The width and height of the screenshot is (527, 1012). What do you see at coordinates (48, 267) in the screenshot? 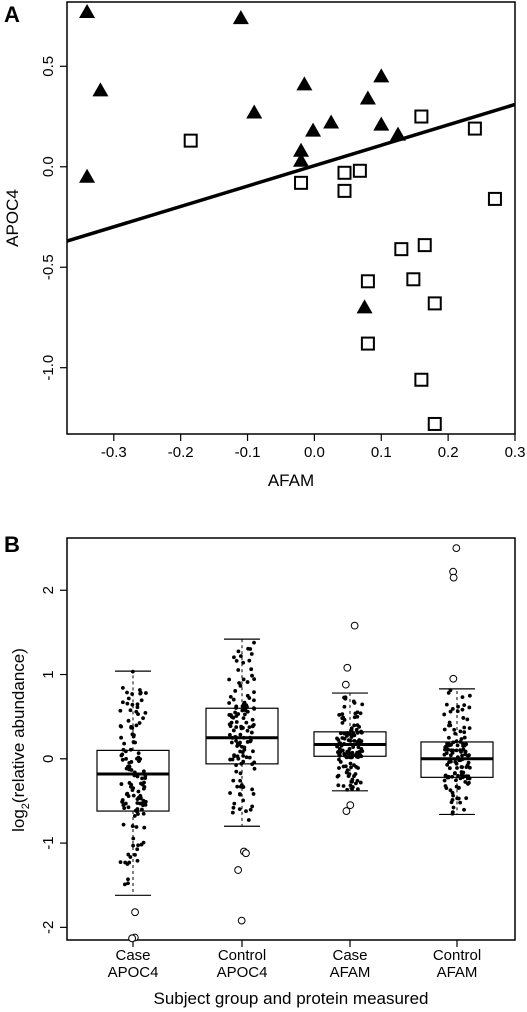
I see `y-tick-label: -0.5` at bounding box center [48, 267].